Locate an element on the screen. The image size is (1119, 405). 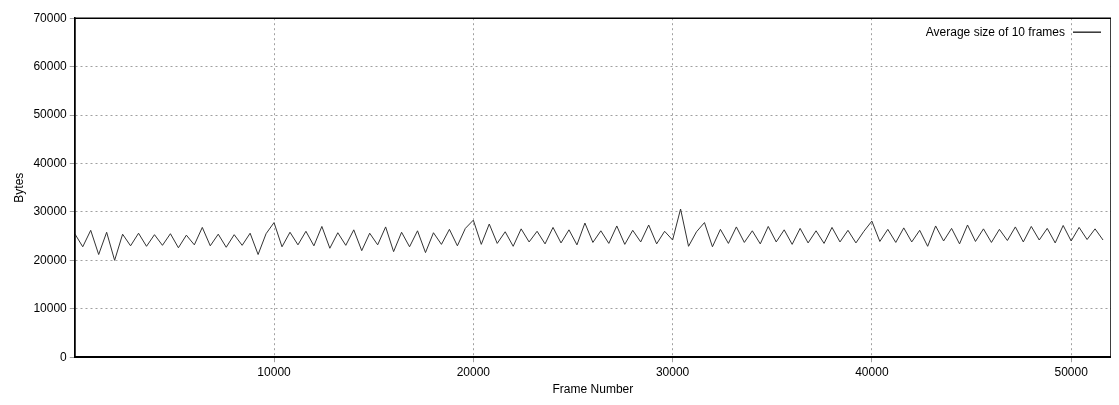
y-tick-label: 20000 is located at coordinates (50, 259).